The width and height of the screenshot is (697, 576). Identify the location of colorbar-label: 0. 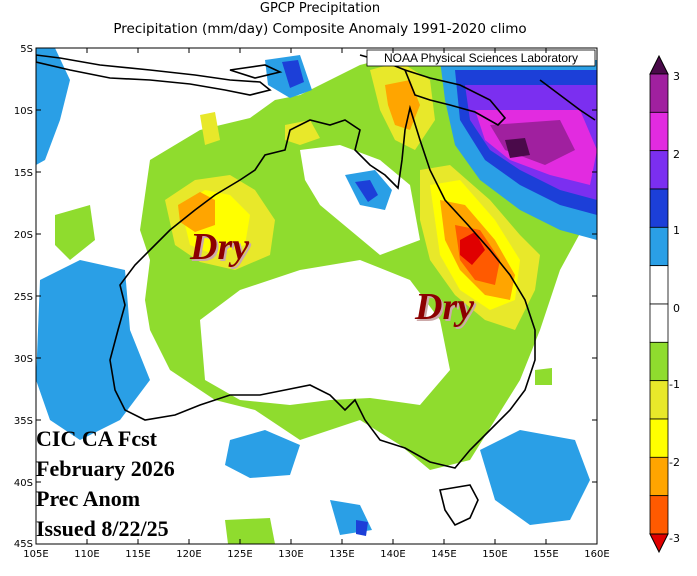
(676, 308).